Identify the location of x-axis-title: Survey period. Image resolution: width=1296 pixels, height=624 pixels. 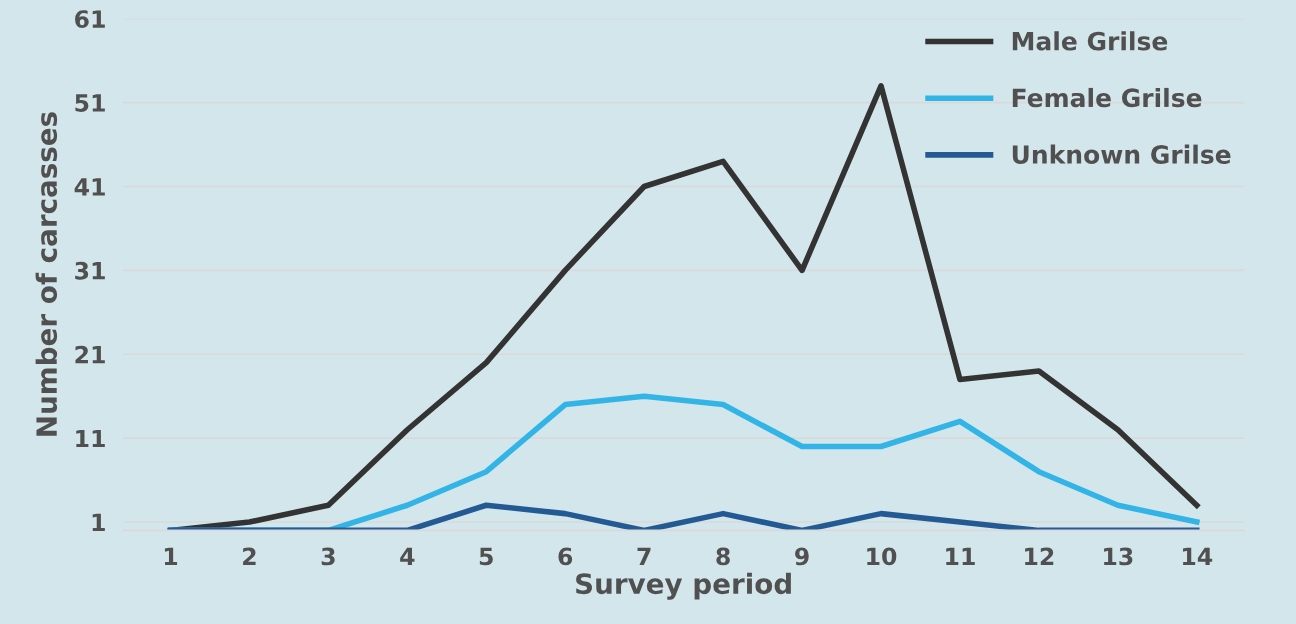
(683, 586).